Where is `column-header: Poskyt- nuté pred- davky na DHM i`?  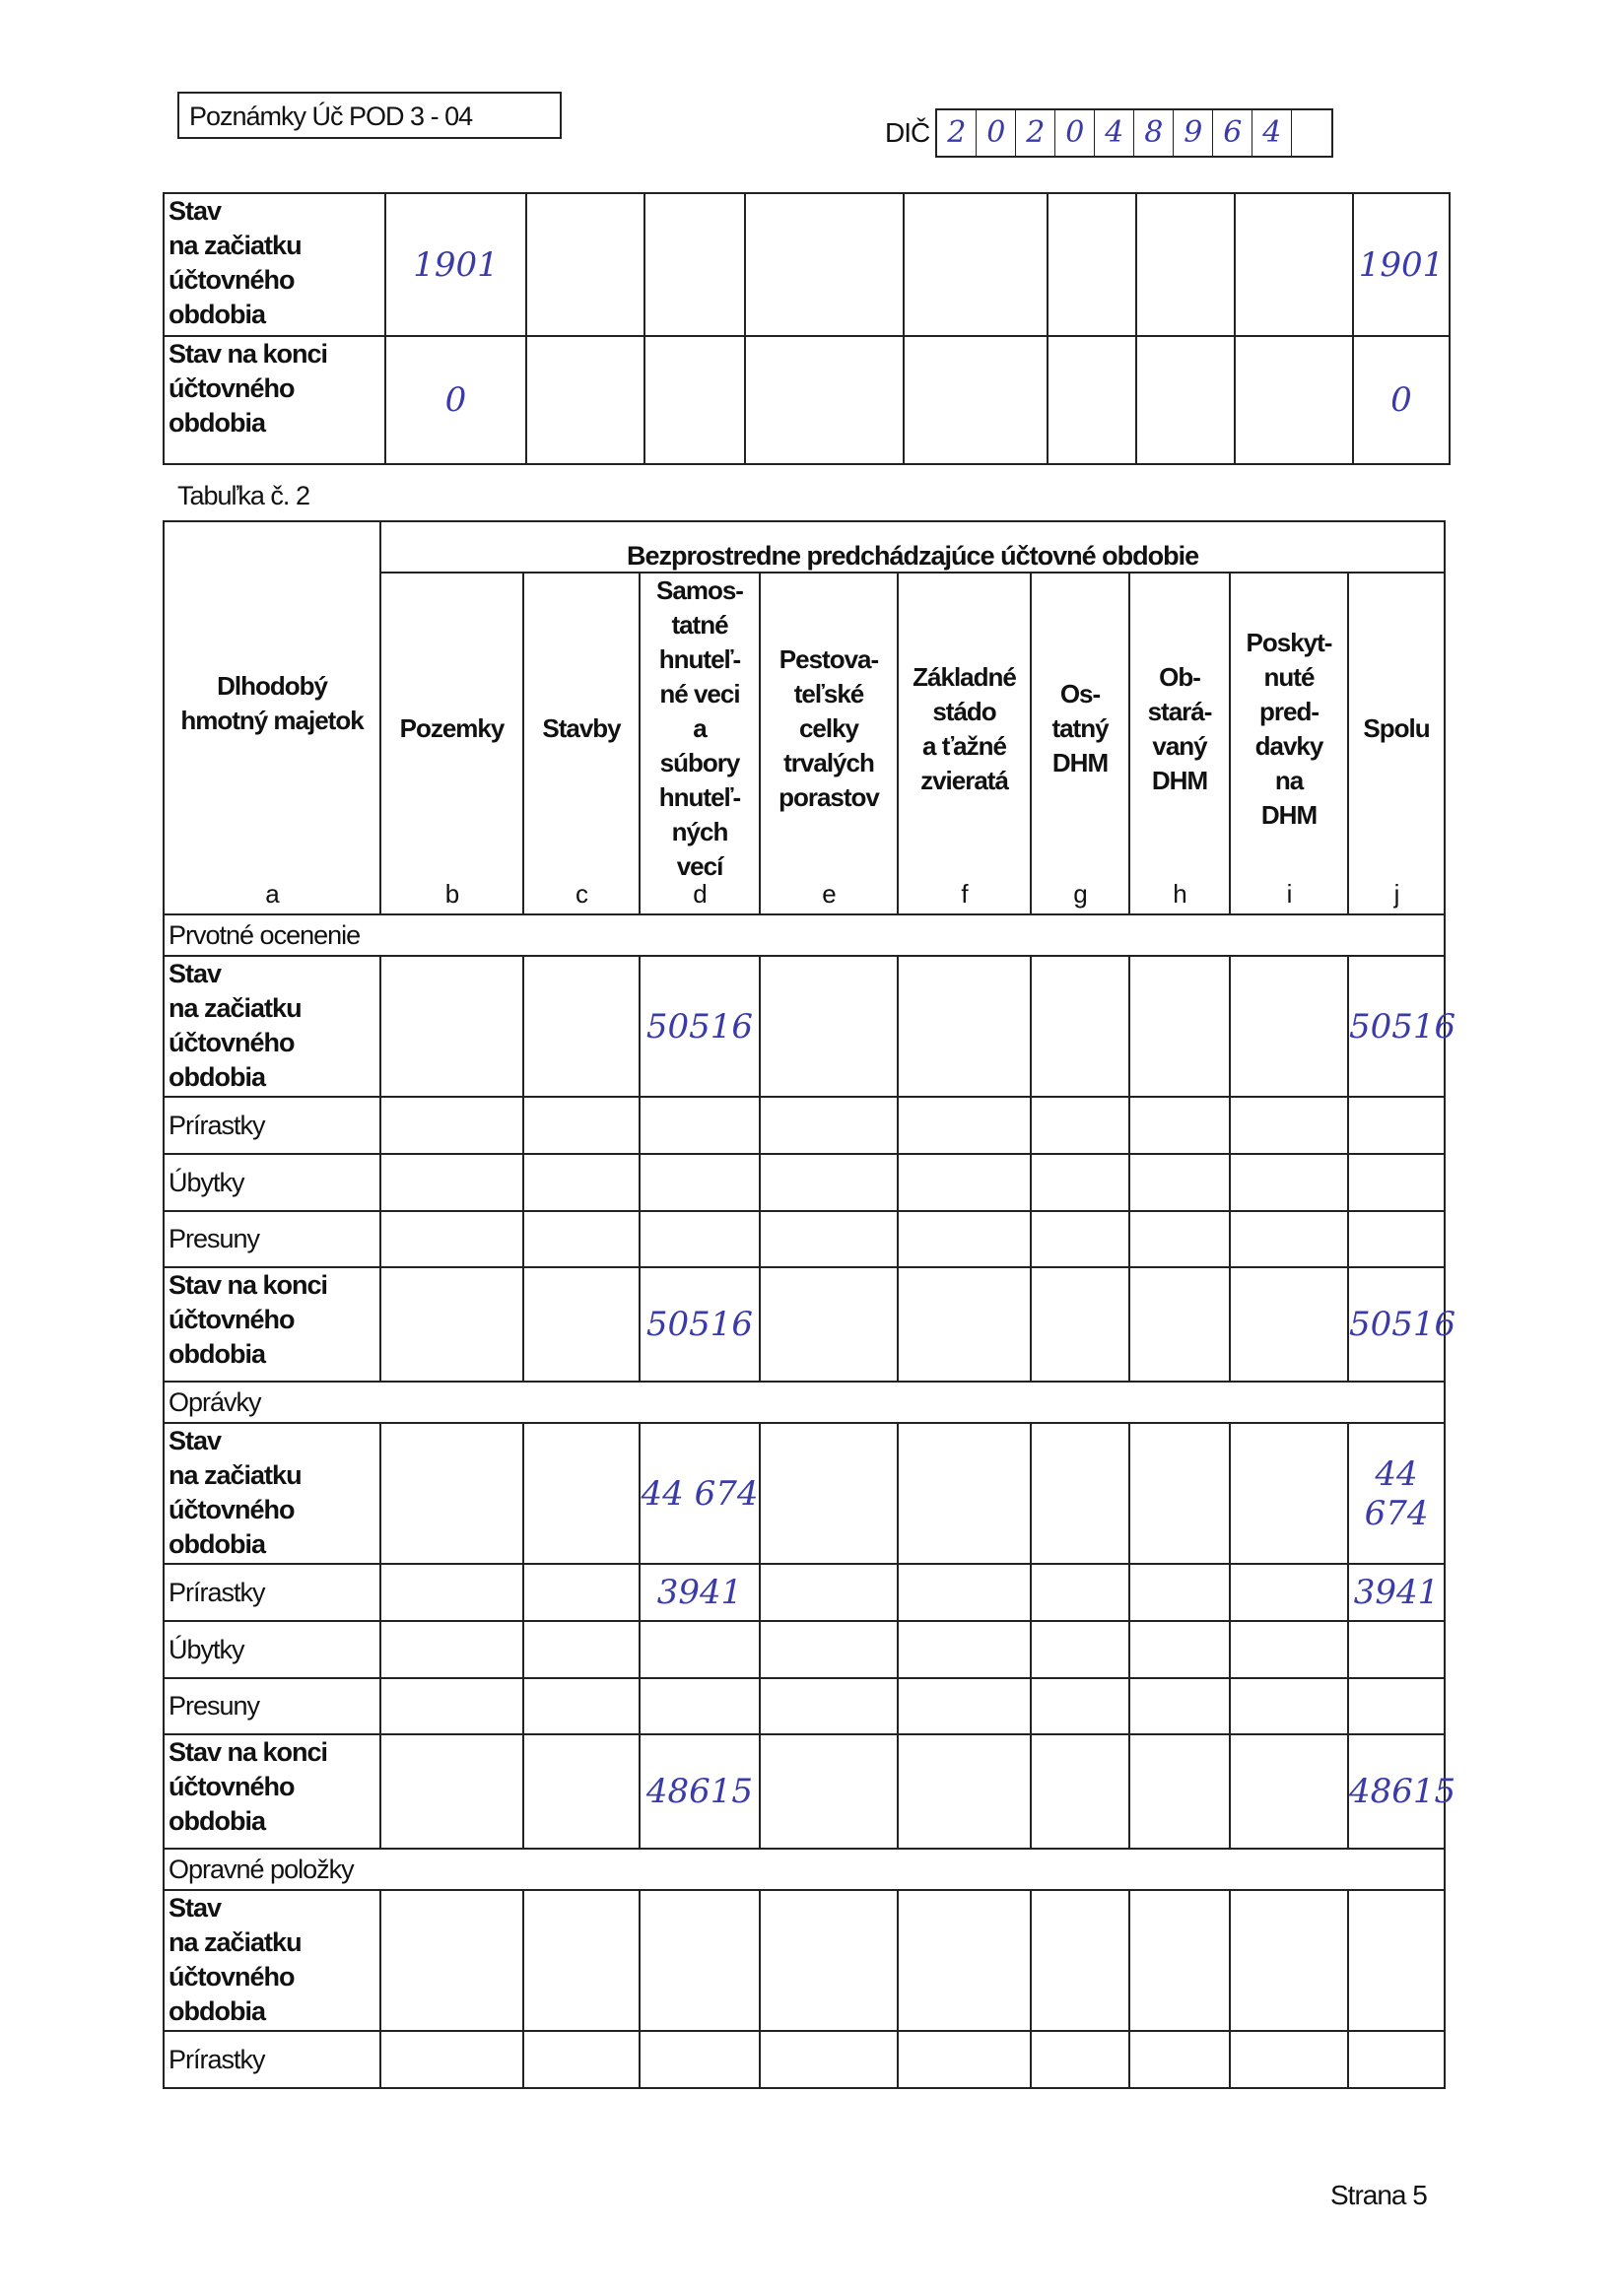
column-header: Poskyt- nuté pred- davky na DHM i is located at coordinates (1289, 743).